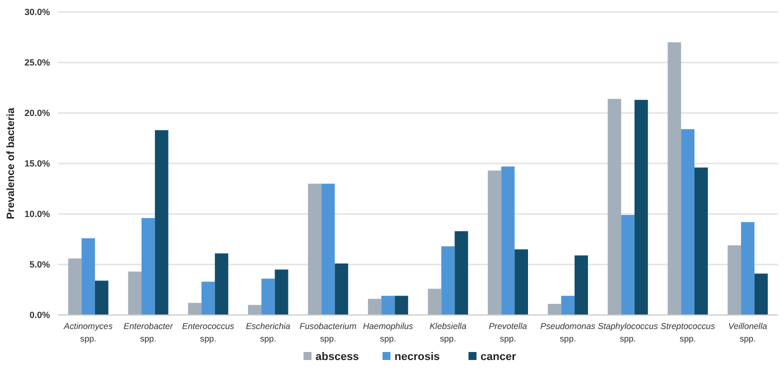 The width and height of the screenshot is (784, 370). What do you see at coordinates (508, 332) in the screenshot?
I see `x-tick-label: Prevotella spp.` at bounding box center [508, 332].